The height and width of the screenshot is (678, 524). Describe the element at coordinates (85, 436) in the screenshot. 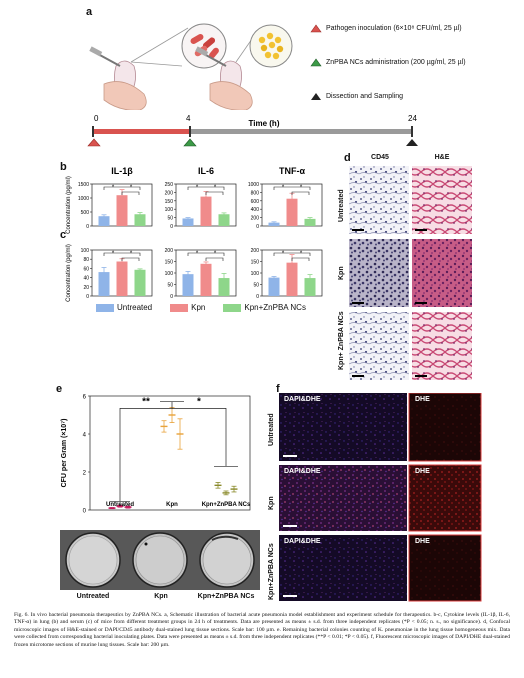

I see `y-tick-label: 4` at that location.